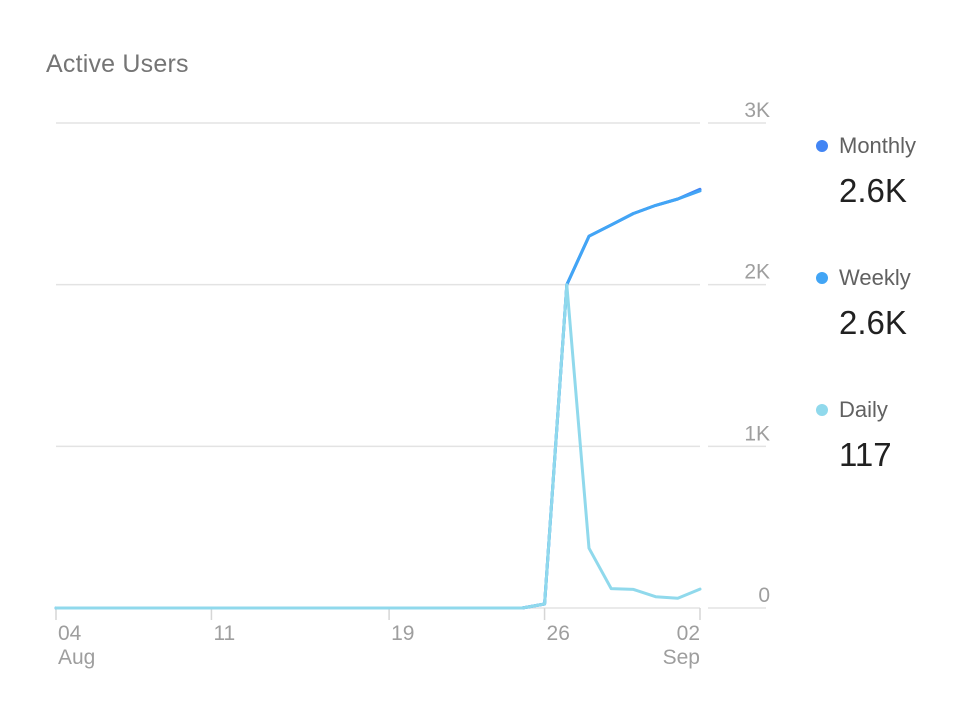 The height and width of the screenshot is (712, 972). Describe the element at coordinates (681, 657) in the screenshot. I see `x-tick-sublabel: Sep` at that location.